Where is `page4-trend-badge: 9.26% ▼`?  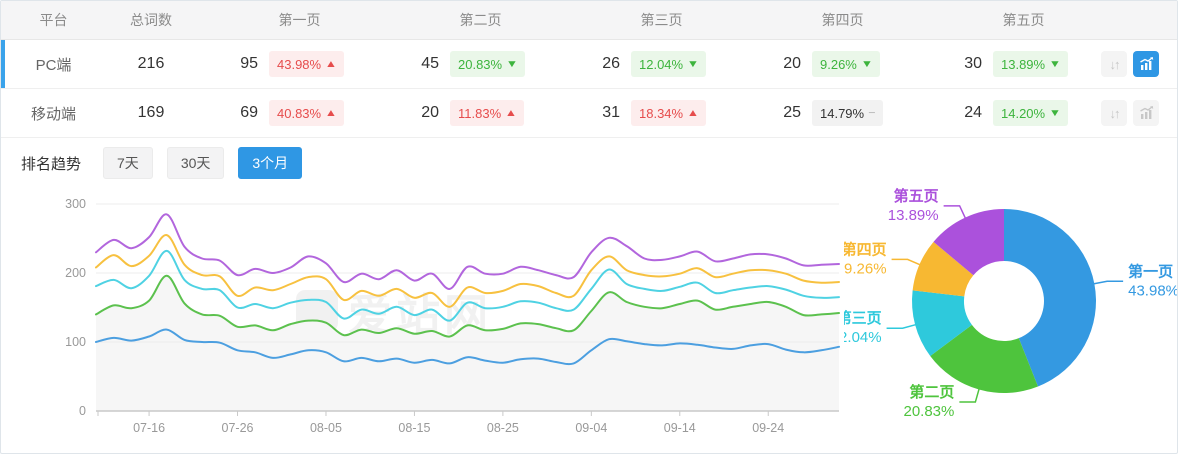 page4-trend-badge: 9.26% ▼ is located at coordinates (846, 64).